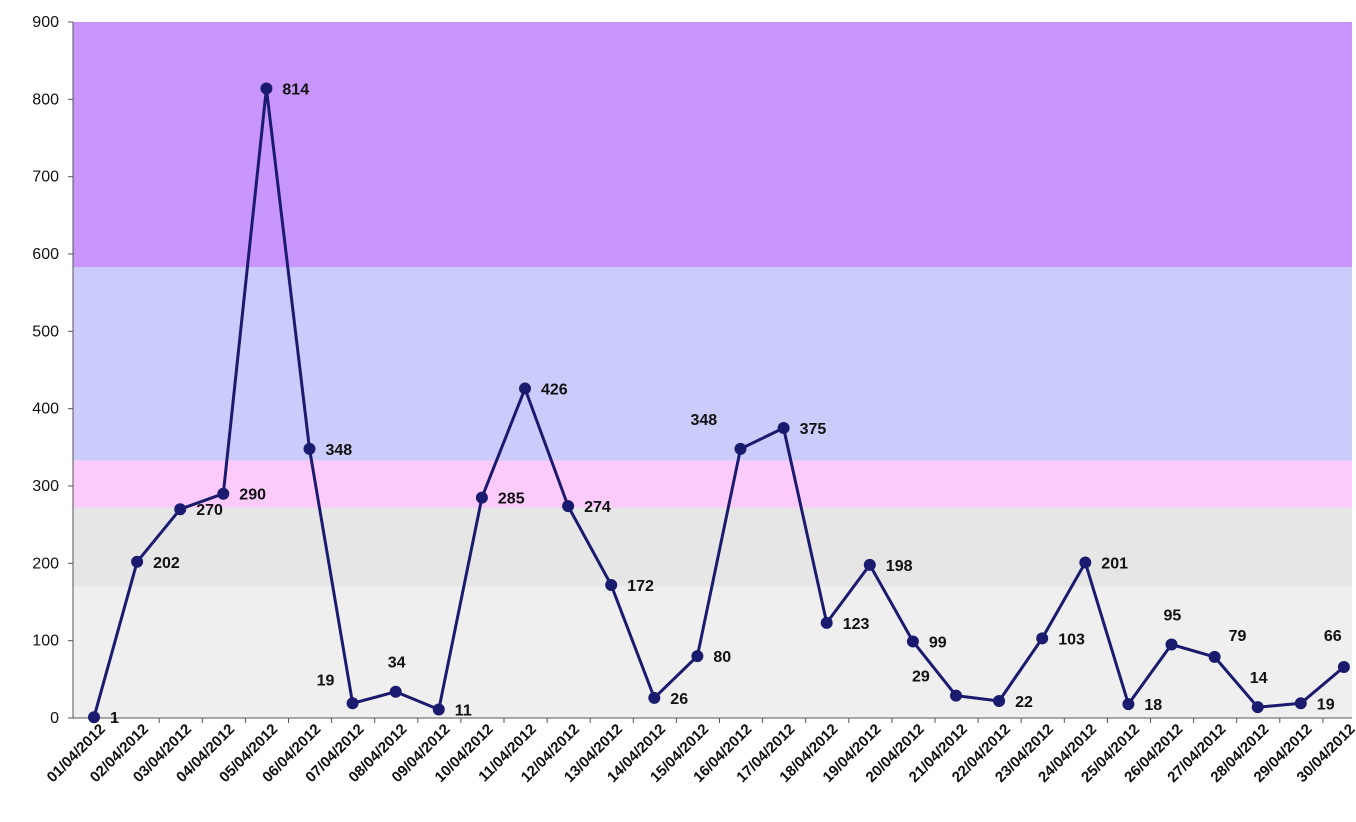 Image resolution: width=1356 pixels, height=822 pixels. I want to click on data-label: 814, so click(295, 90).